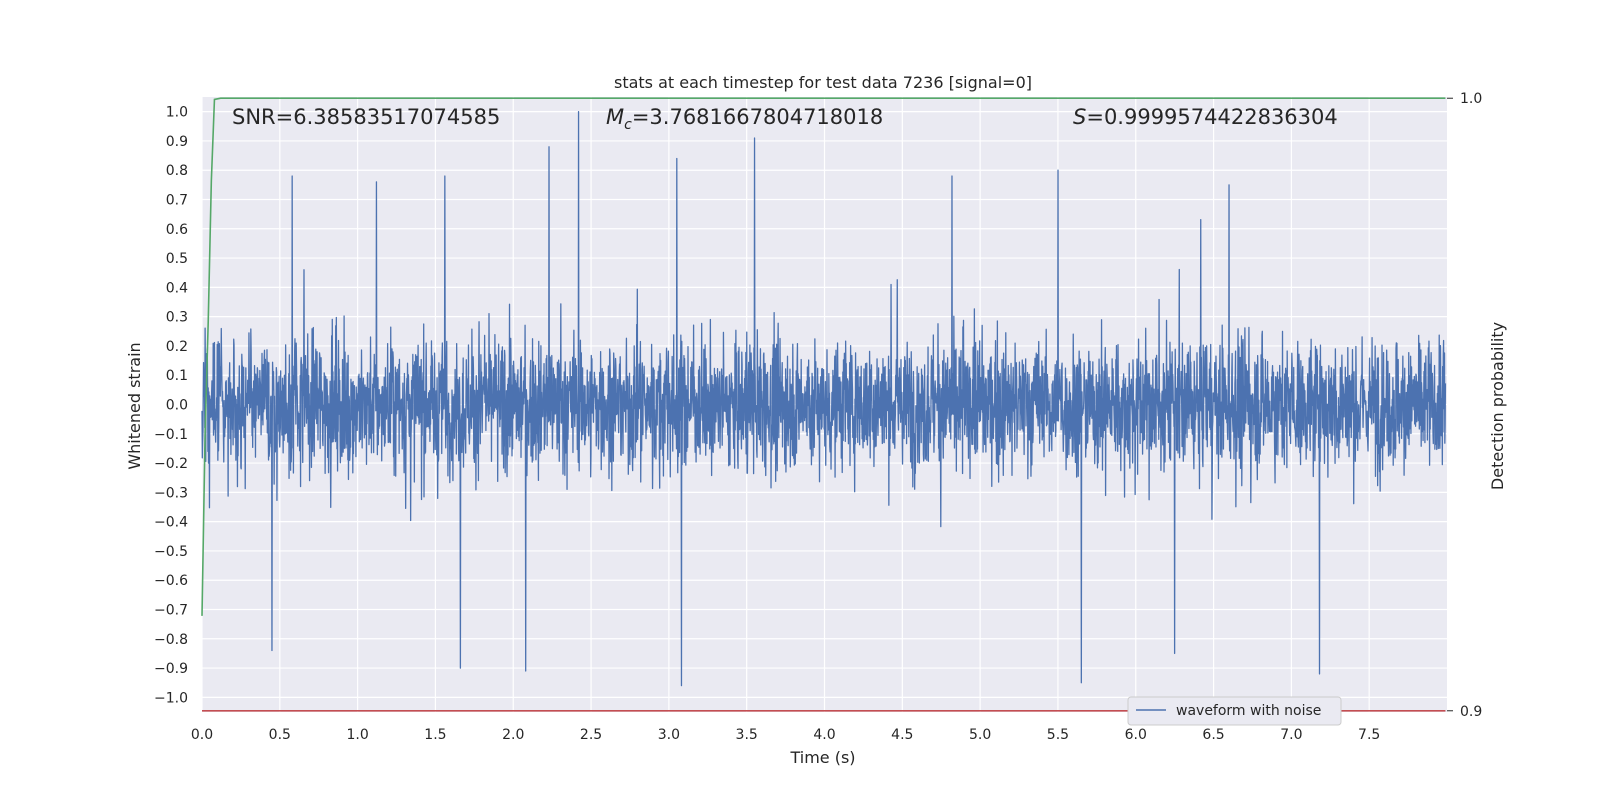 The image size is (1600, 800). I want to click on y-tick-label: 0.8, so click(177, 171).